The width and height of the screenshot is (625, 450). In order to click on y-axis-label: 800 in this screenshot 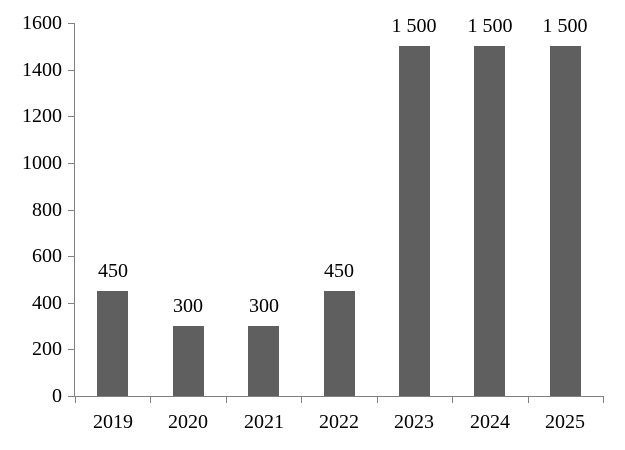, I will do `click(47, 210)`.